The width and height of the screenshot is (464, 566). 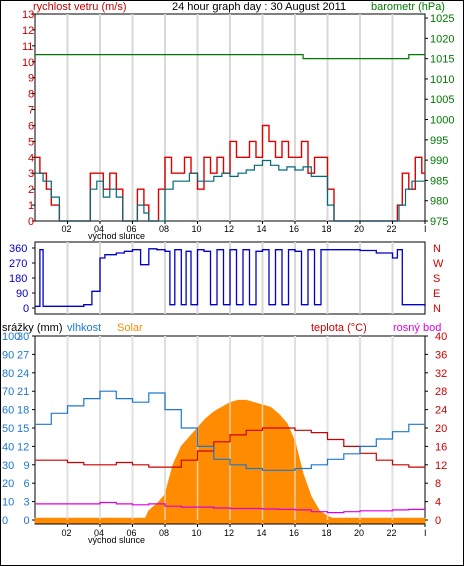 What do you see at coordinates (441, 447) in the screenshot?
I see `temperature-tick-label: 16` at bounding box center [441, 447].